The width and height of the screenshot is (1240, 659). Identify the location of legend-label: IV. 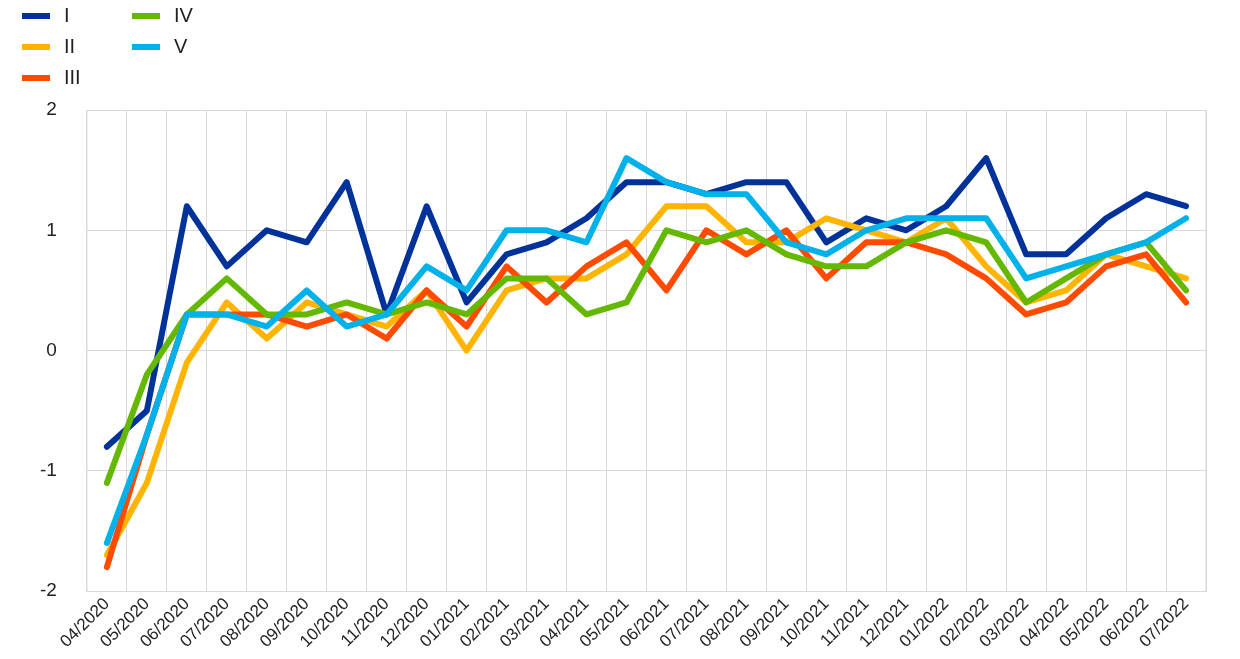
(183, 15).